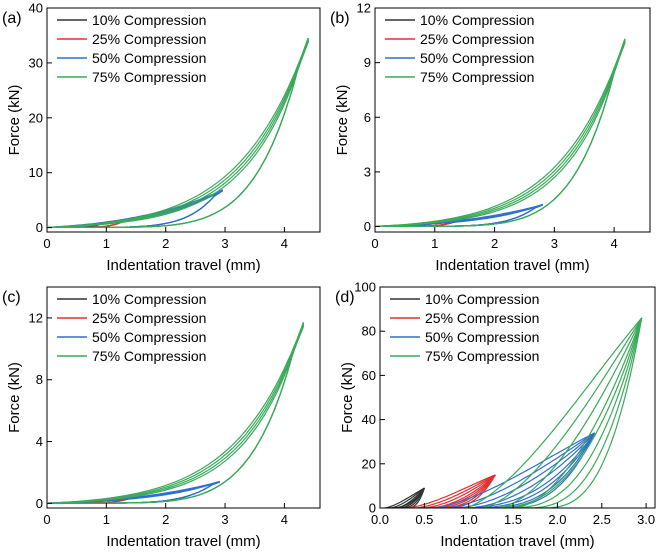 This screenshot has width=661, height=555. What do you see at coordinates (367, 62) in the screenshot?
I see `y-tick-label: 9` at bounding box center [367, 62].